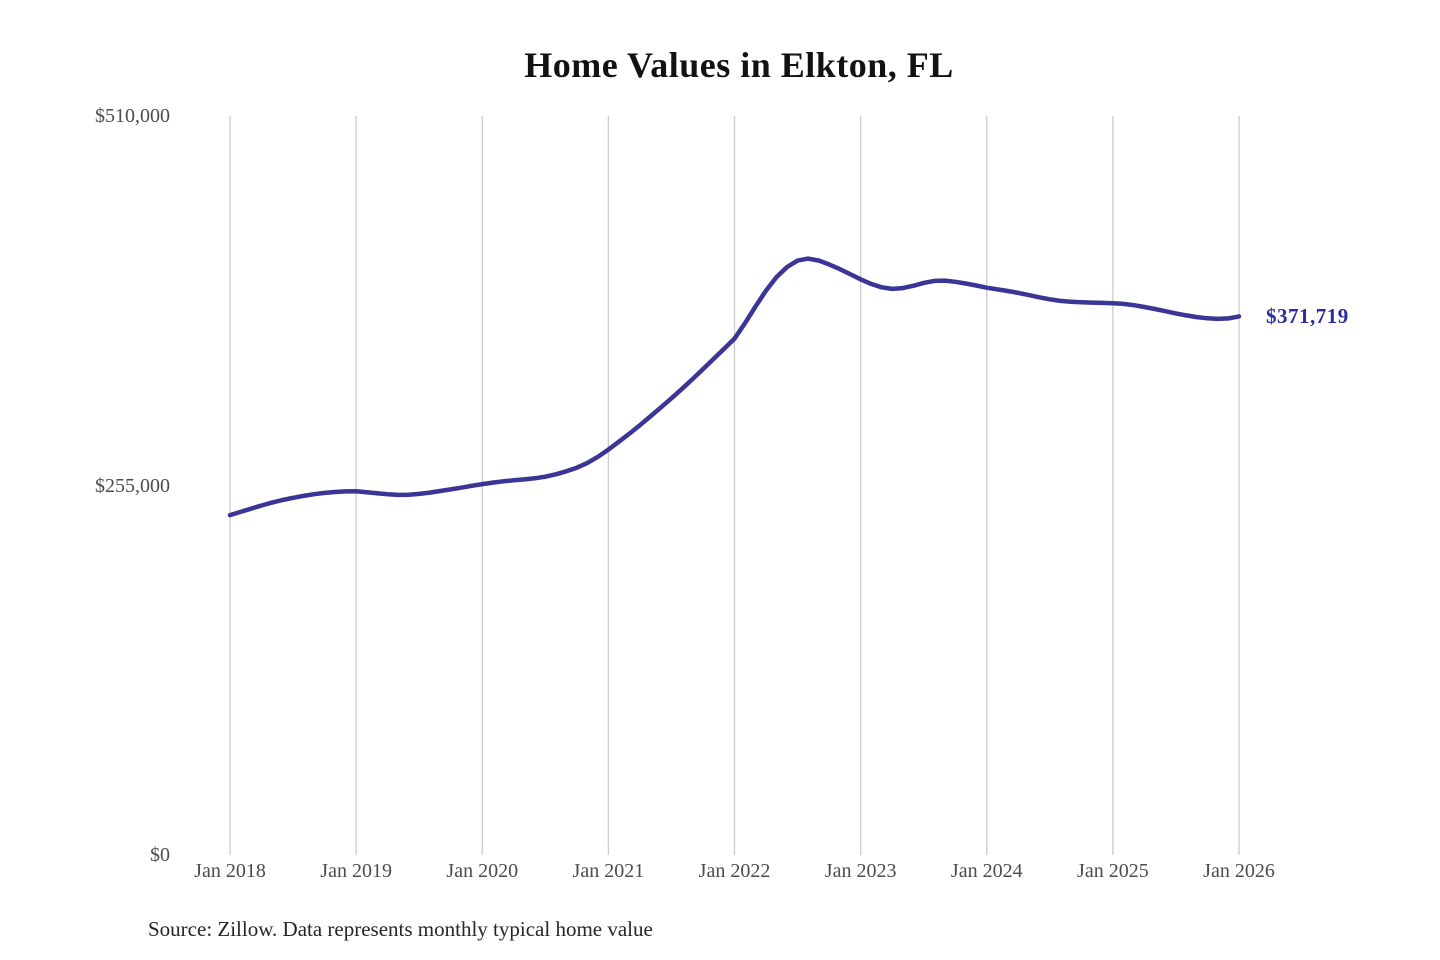  Describe the element at coordinates (734, 871) in the screenshot. I see `x-tick-label-jan-2022: Jan 2022` at that location.